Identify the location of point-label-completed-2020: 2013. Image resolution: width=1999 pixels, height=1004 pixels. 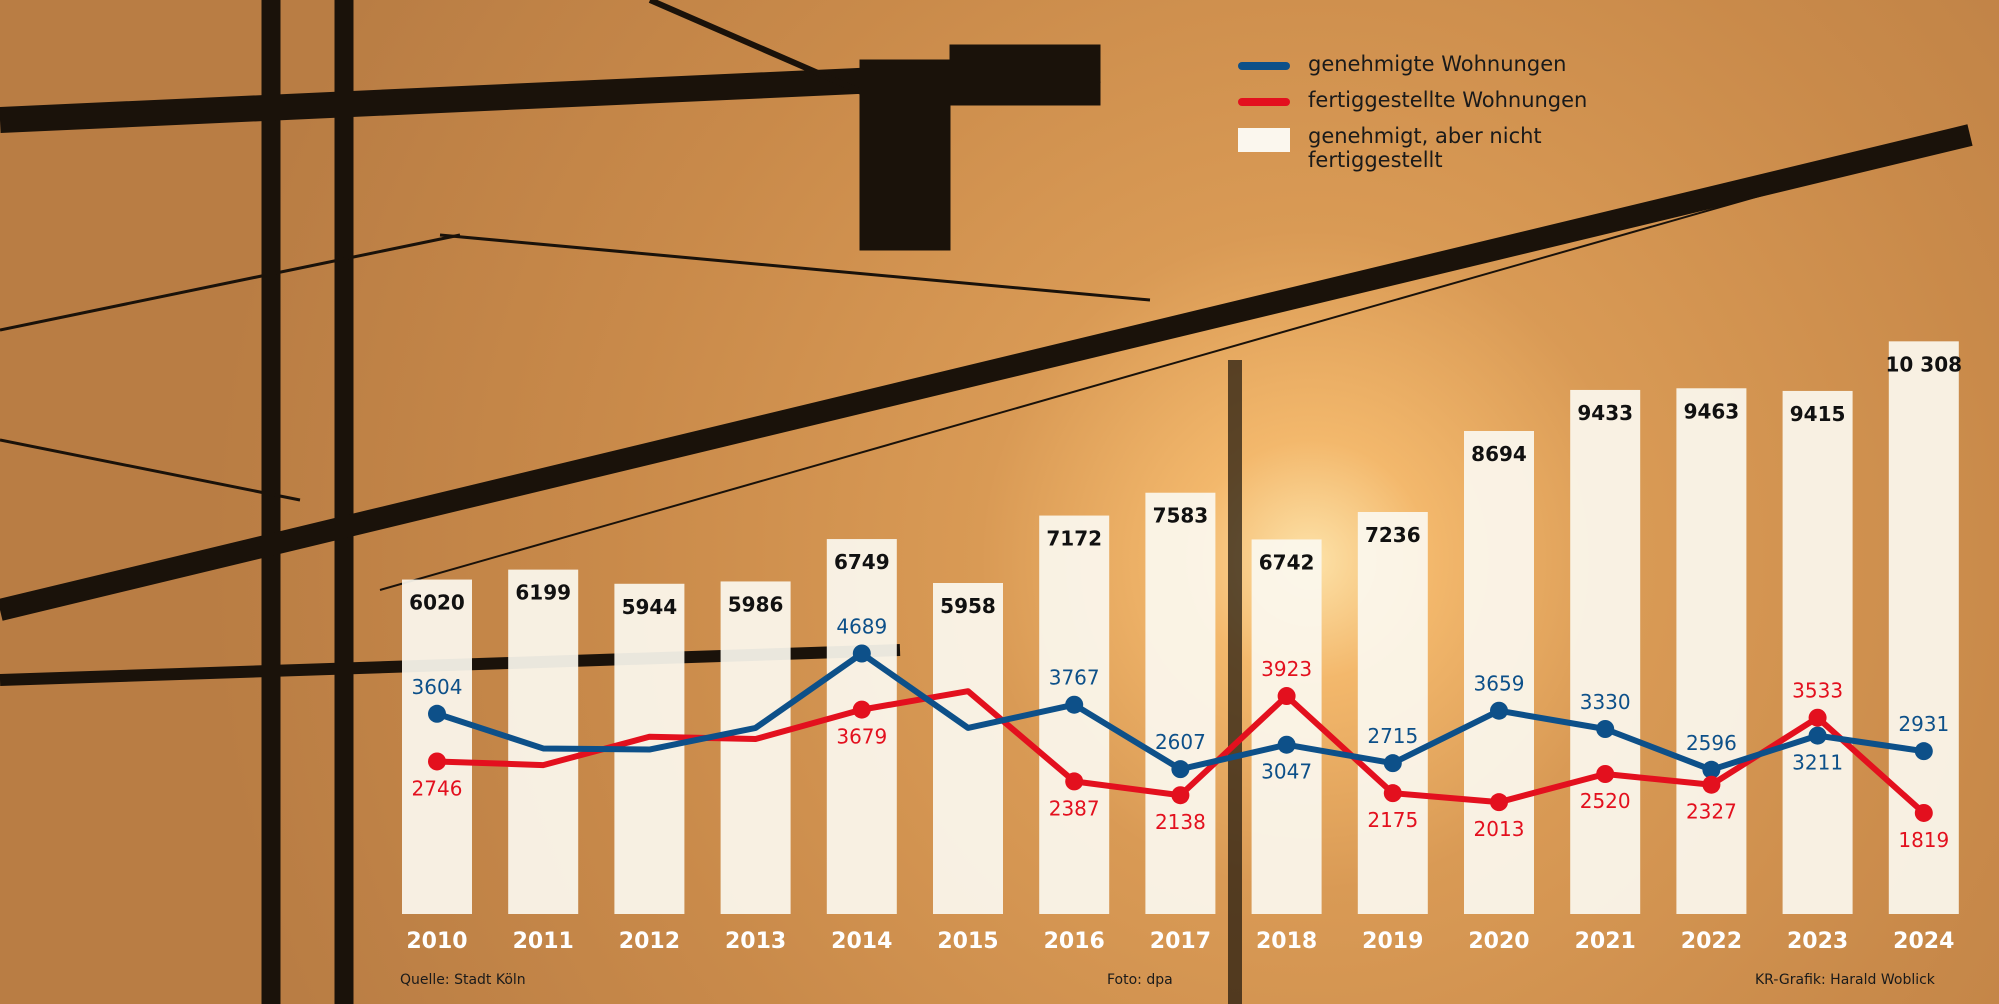
(1499, 829).